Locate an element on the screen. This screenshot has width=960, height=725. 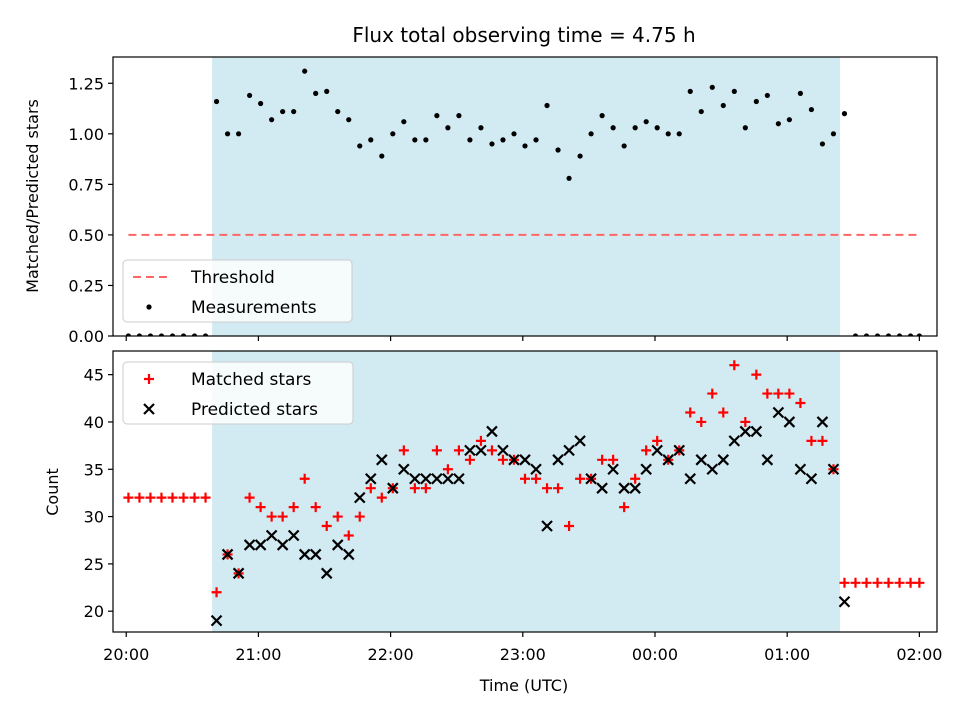
x-tick-label: 21:00 is located at coordinates (258, 654).